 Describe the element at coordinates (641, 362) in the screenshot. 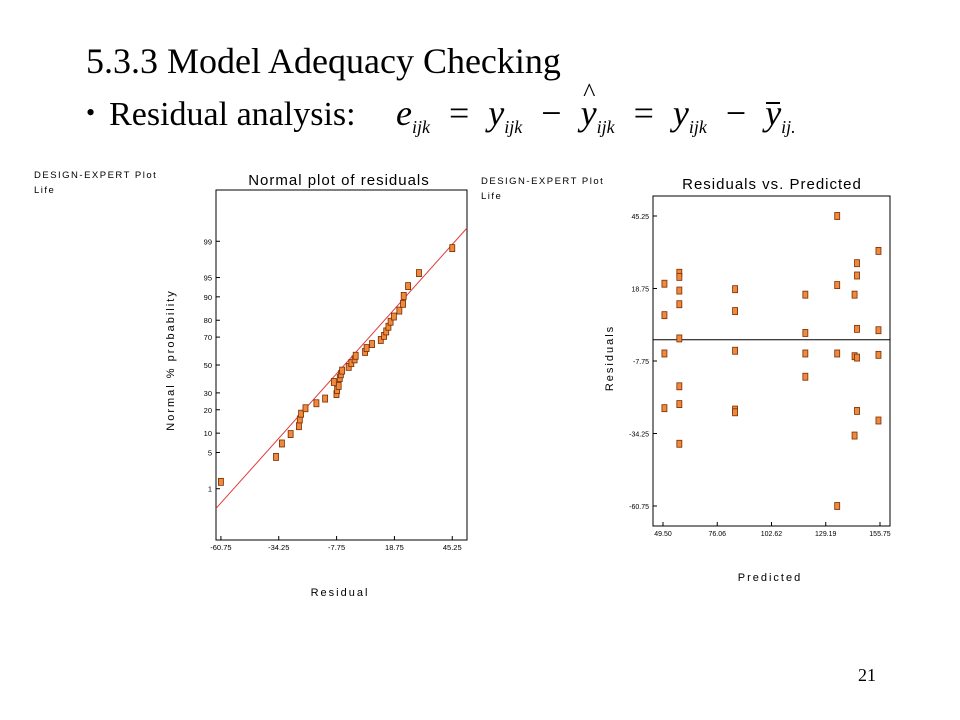

I see `residual-plot-ytick-label: -7.75` at that location.